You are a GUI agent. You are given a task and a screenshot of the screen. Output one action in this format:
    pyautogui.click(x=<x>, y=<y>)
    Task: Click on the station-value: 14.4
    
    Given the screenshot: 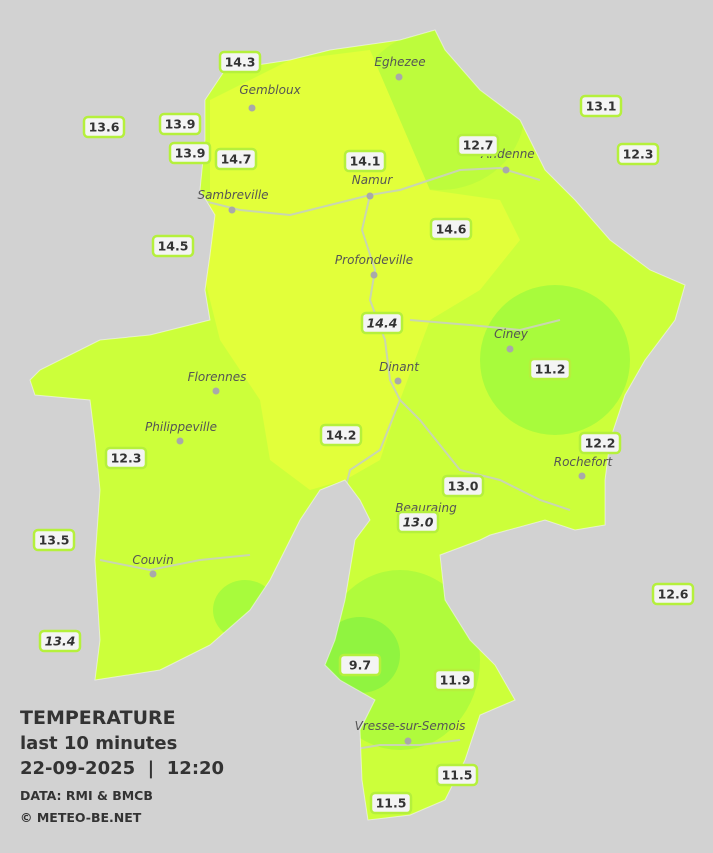 What is the action you would take?
    pyautogui.click(x=382, y=323)
    